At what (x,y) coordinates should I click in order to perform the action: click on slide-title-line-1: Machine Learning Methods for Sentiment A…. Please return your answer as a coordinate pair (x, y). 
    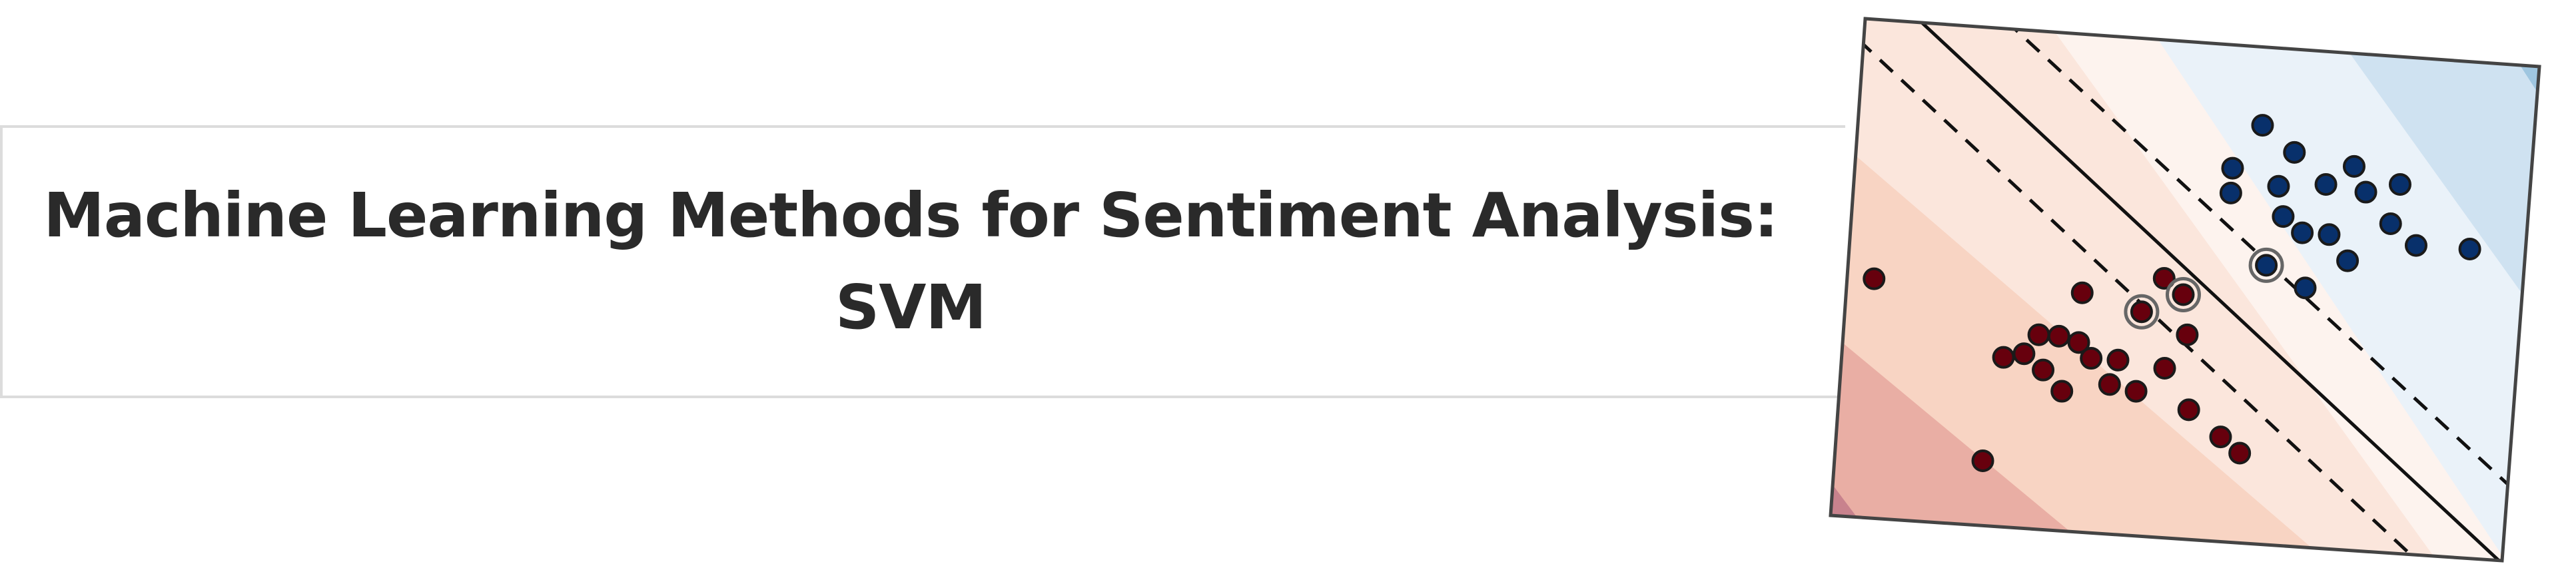
    Looking at the image, I should click on (911, 215).